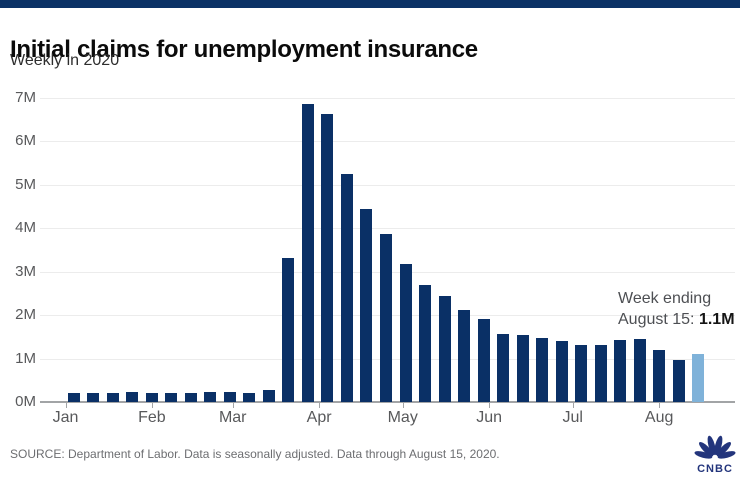 The height and width of the screenshot is (481, 740). Describe the element at coordinates (152, 405) in the screenshot. I see `x-axis-tick-Feb` at that location.